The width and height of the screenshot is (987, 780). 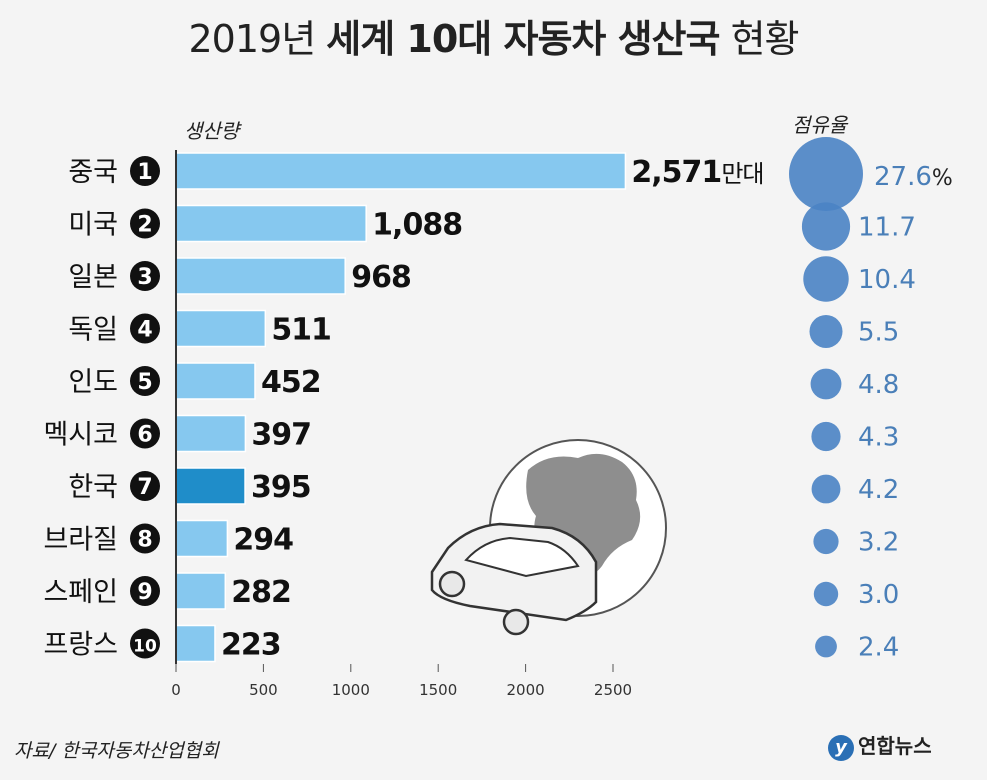 What do you see at coordinates (887, 228) in the screenshot?
I see `share-label: 11.7` at bounding box center [887, 228].